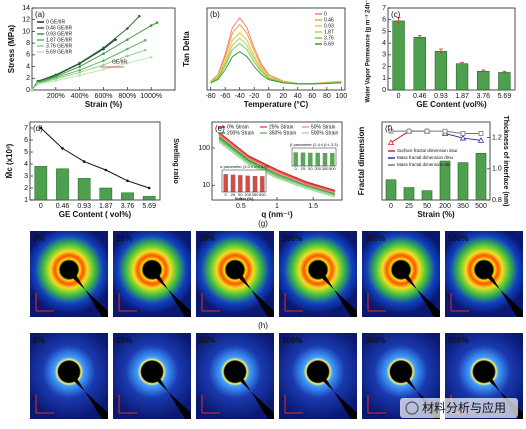 The image size is (526, 429). I want to click on plot-frame, so click(95, 161).